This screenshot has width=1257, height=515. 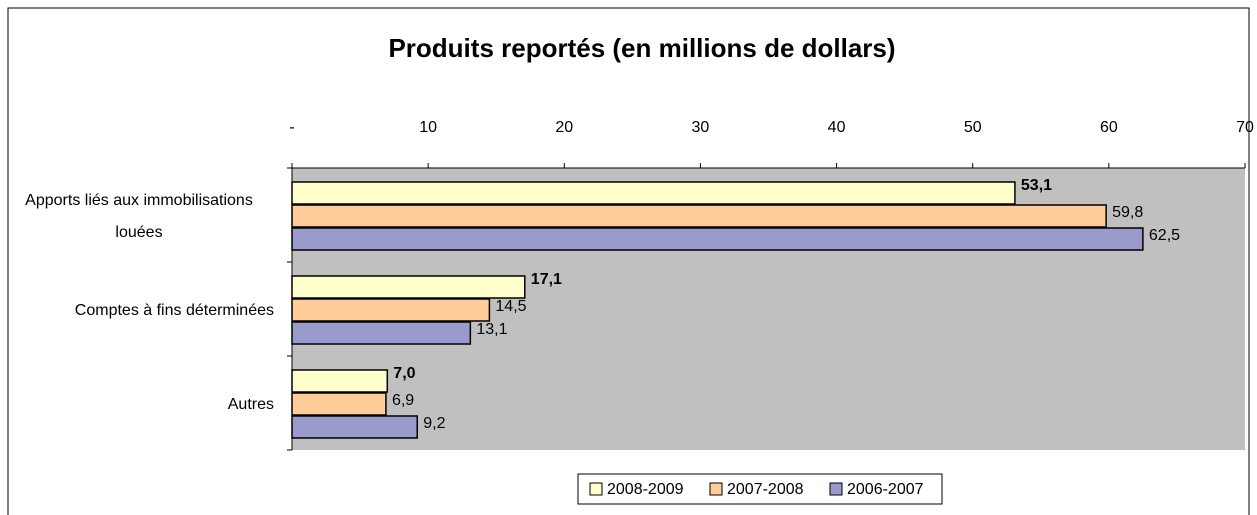 I want to click on value-label: 17,1, so click(x=546, y=279).